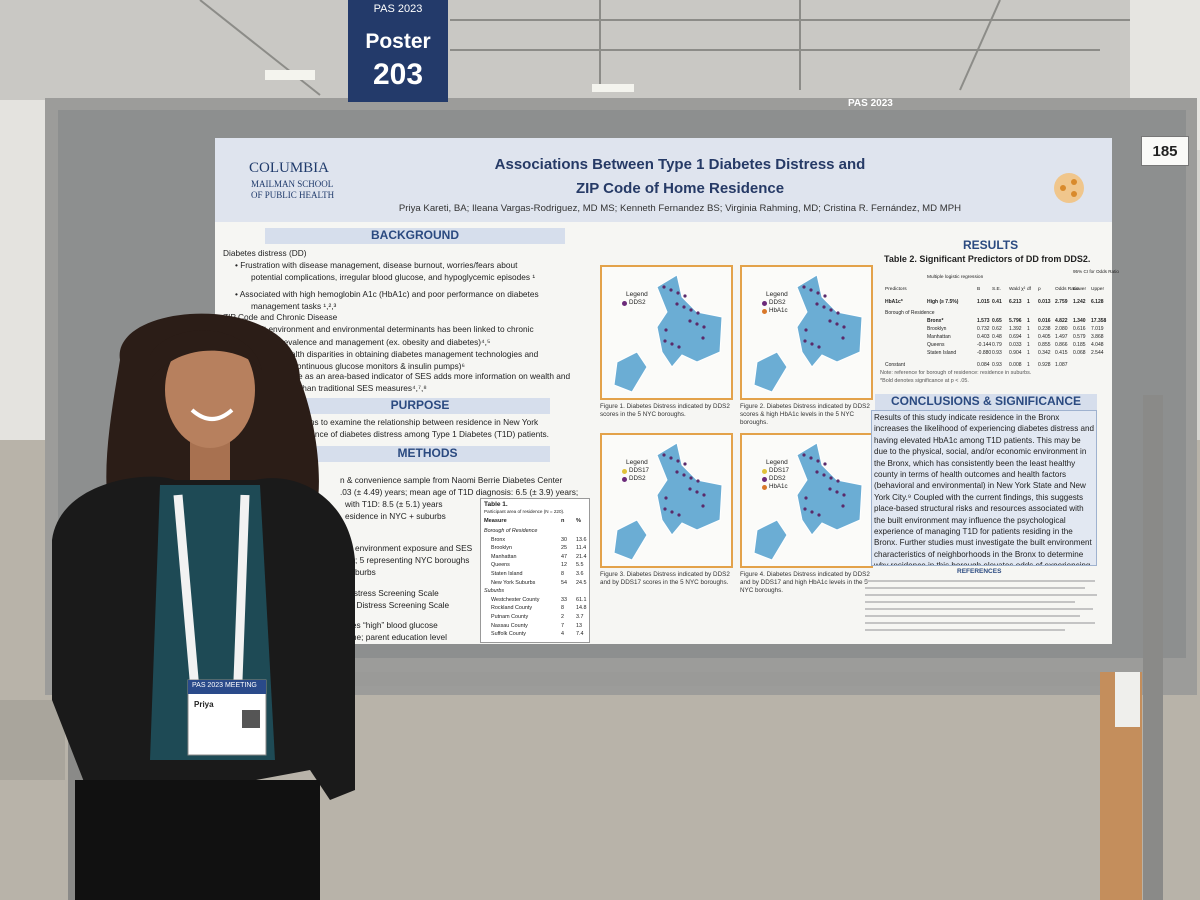 Image resolution: width=1200 pixels, height=900 pixels. Describe the element at coordinates (1061, 329) in the screenshot. I see `table-cell: 2.080` at that location.